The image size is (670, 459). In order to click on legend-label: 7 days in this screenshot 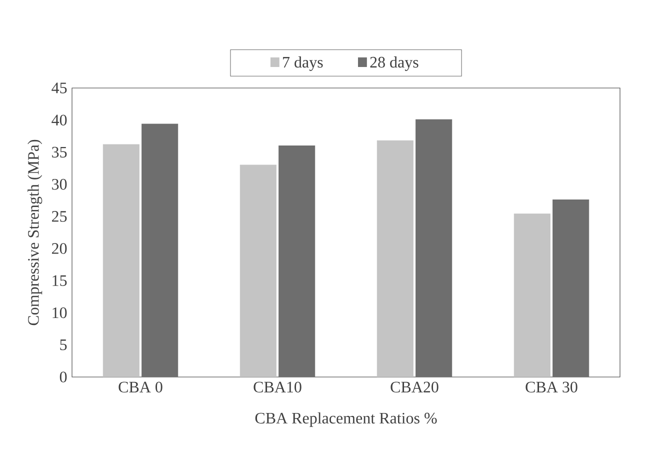, I will do `click(303, 63)`.